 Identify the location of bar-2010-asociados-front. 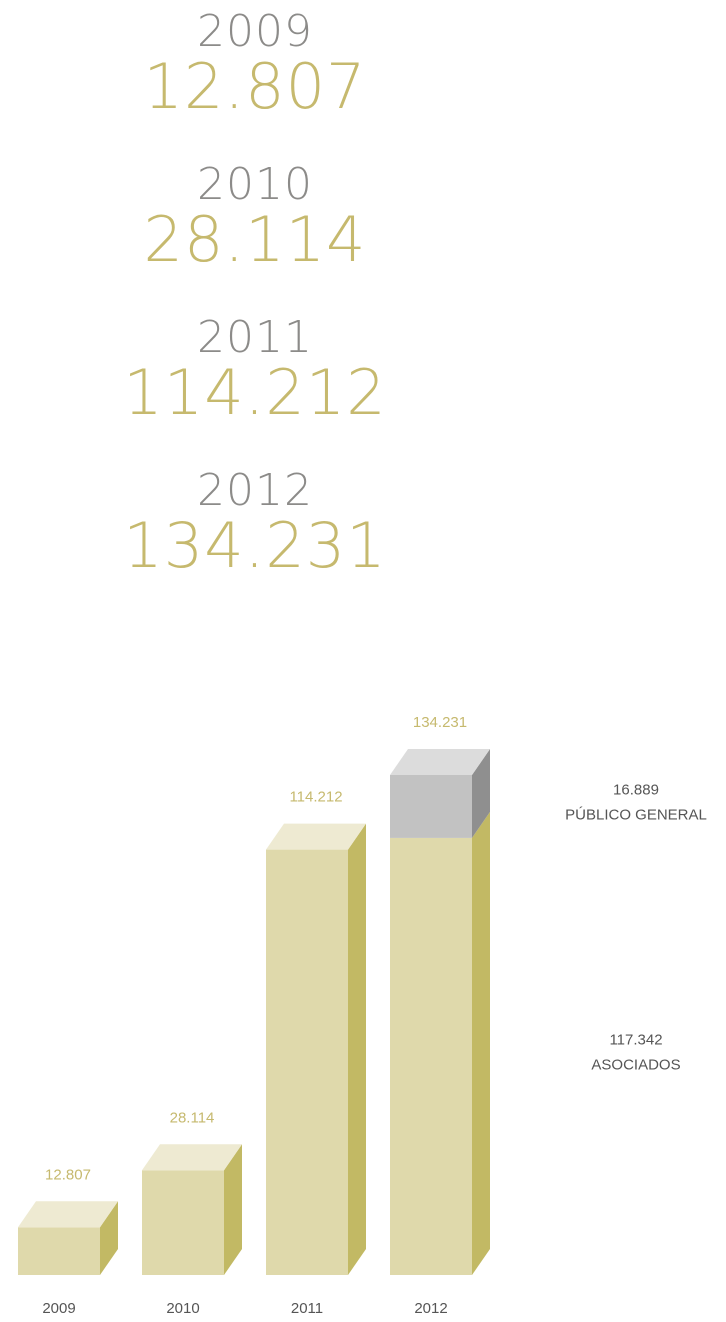
(183, 1222).